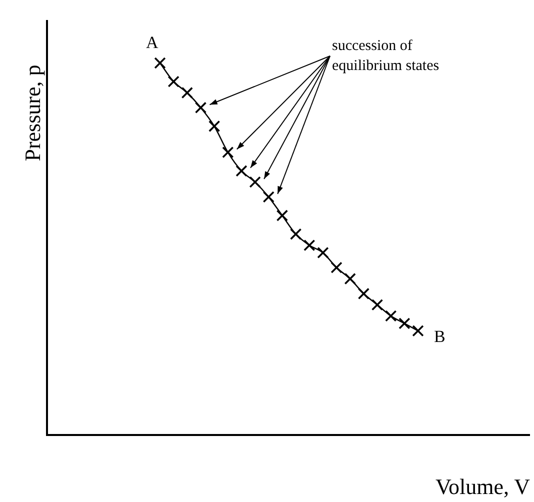 This screenshot has width=534, height=502. Describe the element at coordinates (33, 114) in the screenshot. I see `y-axis-title: Pressure, p` at that location.